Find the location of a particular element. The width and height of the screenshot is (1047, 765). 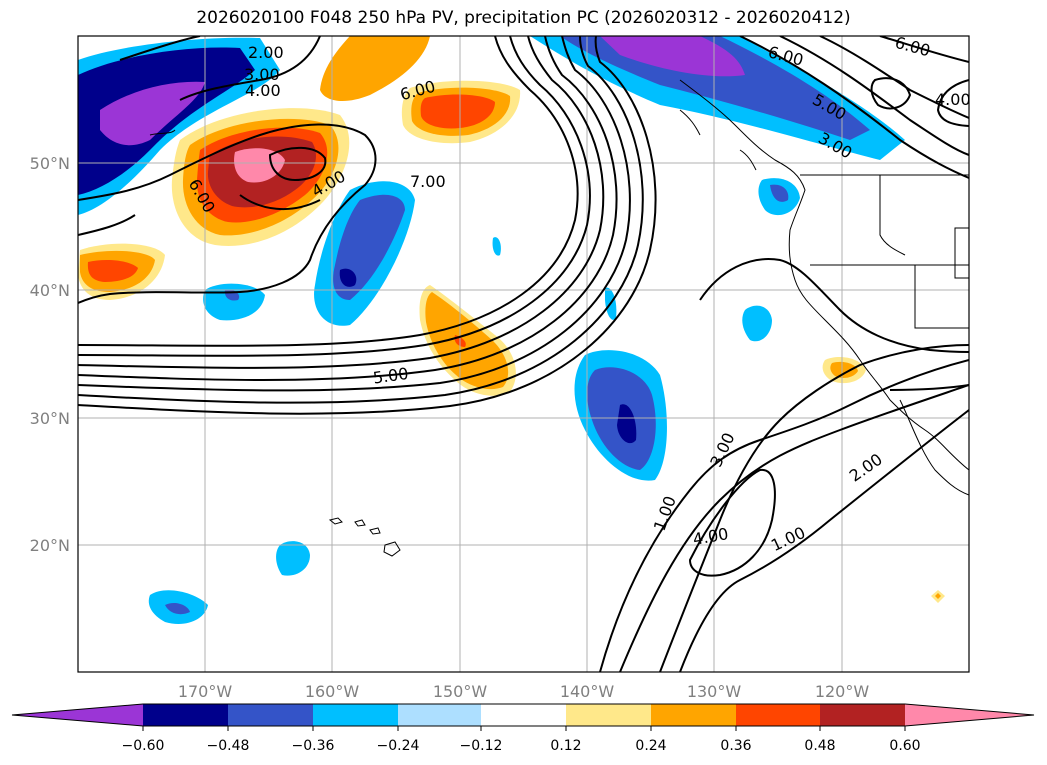

lat-label: 50°N is located at coordinates (50, 163).